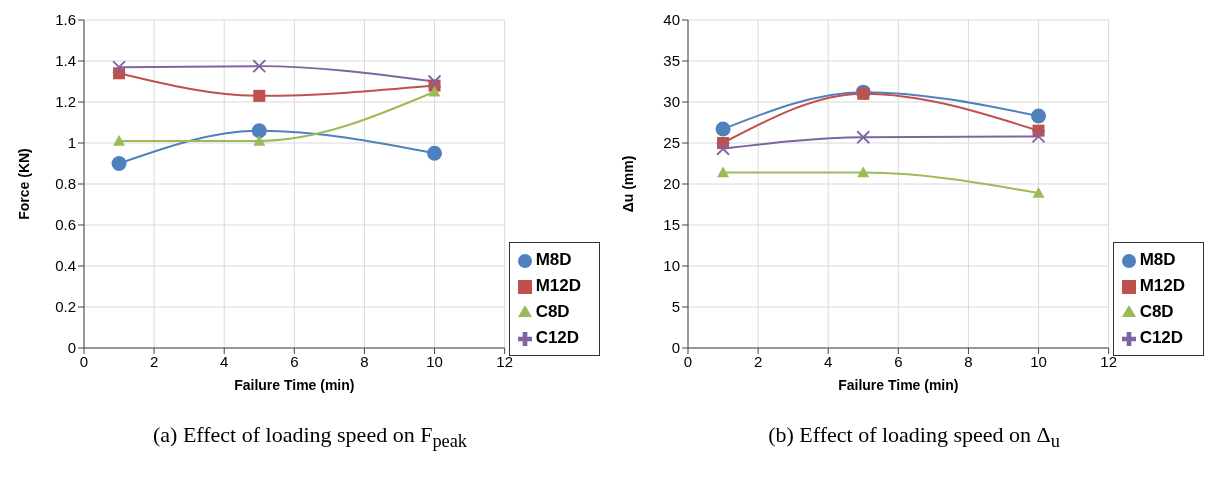 The image size is (1224, 478). Describe the element at coordinates (671, 184) in the screenshot. I see `y-tick-label: 20` at that location.